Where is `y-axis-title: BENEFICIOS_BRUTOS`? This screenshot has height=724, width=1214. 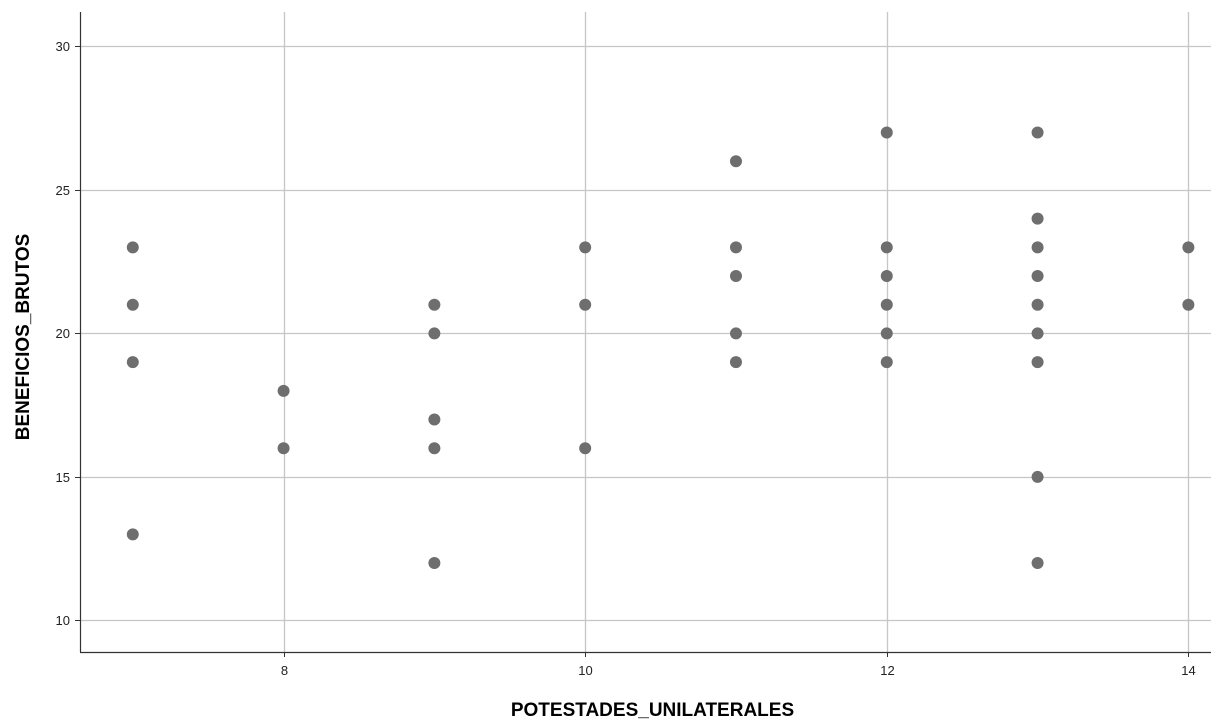
y-axis-title: BENEFICIOS_BRUTOS is located at coordinates (23, 337).